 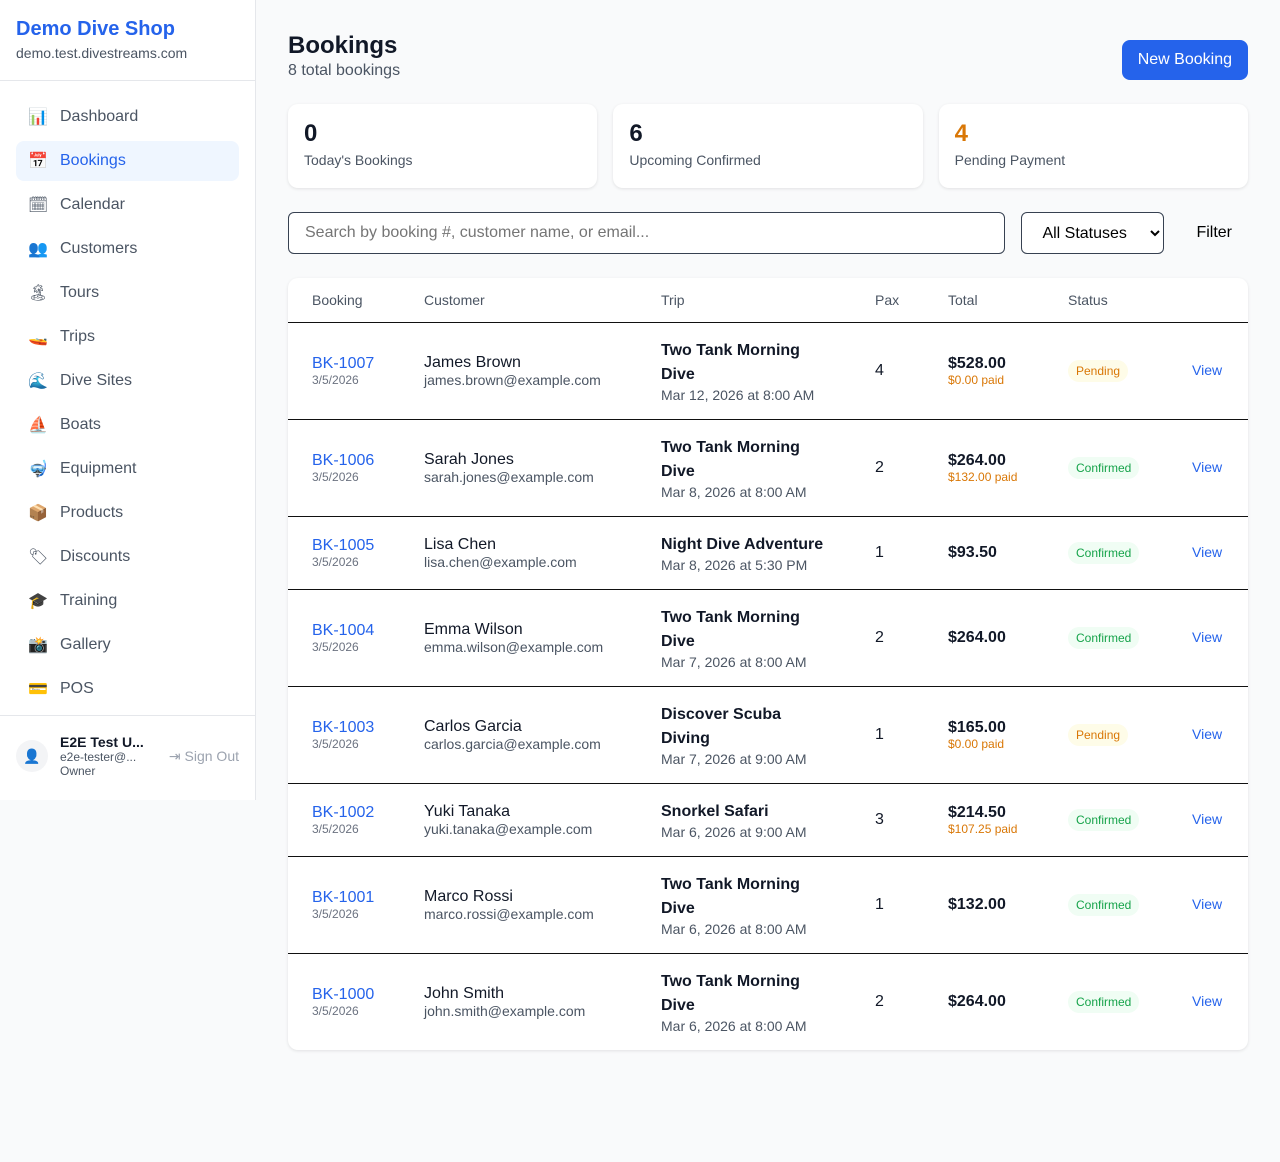 I want to click on tours-icon: 🏝, so click(x=38, y=293).